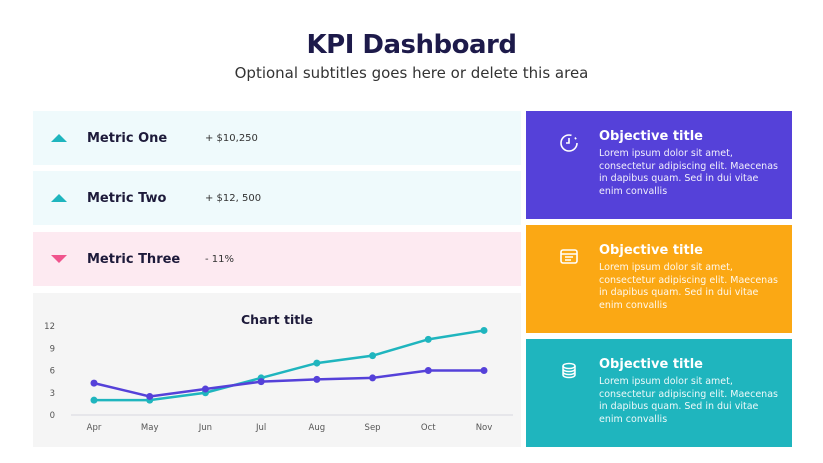 This screenshot has height=463, width=823. I want to click on x-tick-label: Nov, so click(484, 428).